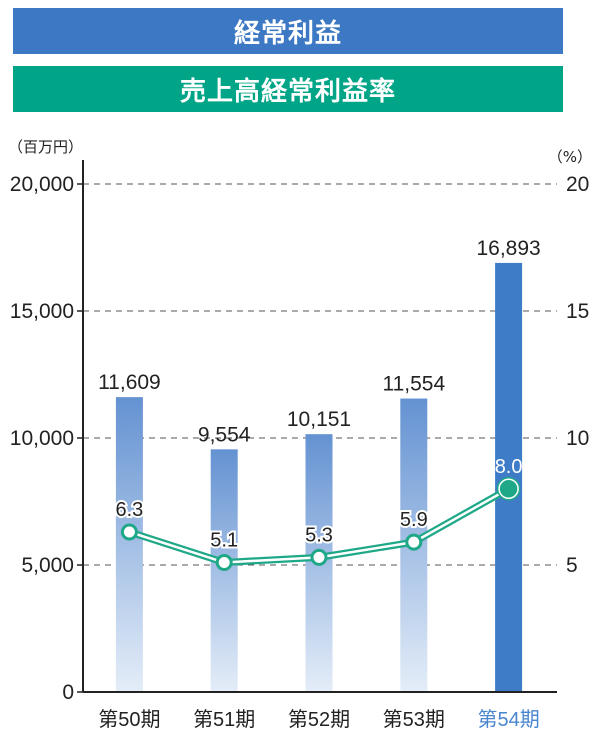 The height and width of the screenshot is (741, 600). Describe the element at coordinates (414, 520) in the screenshot. I see `ratio-value-label: 5.9` at that location.